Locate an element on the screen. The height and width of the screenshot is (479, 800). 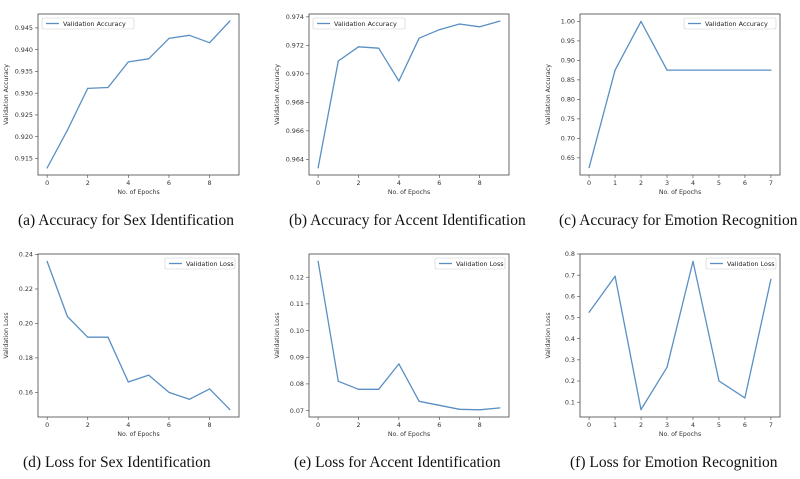
y-tick-label: 0.970 is located at coordinates (295, 74).